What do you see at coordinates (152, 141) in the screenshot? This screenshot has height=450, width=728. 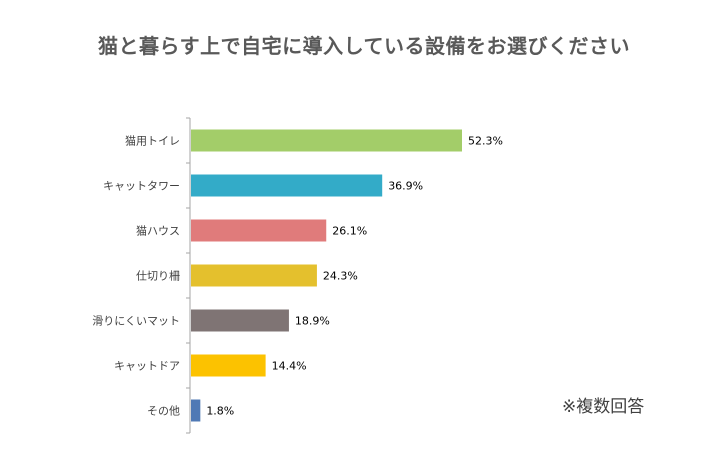 I see `category-label: 猫用トイレ` at bounding box center [152, 141].